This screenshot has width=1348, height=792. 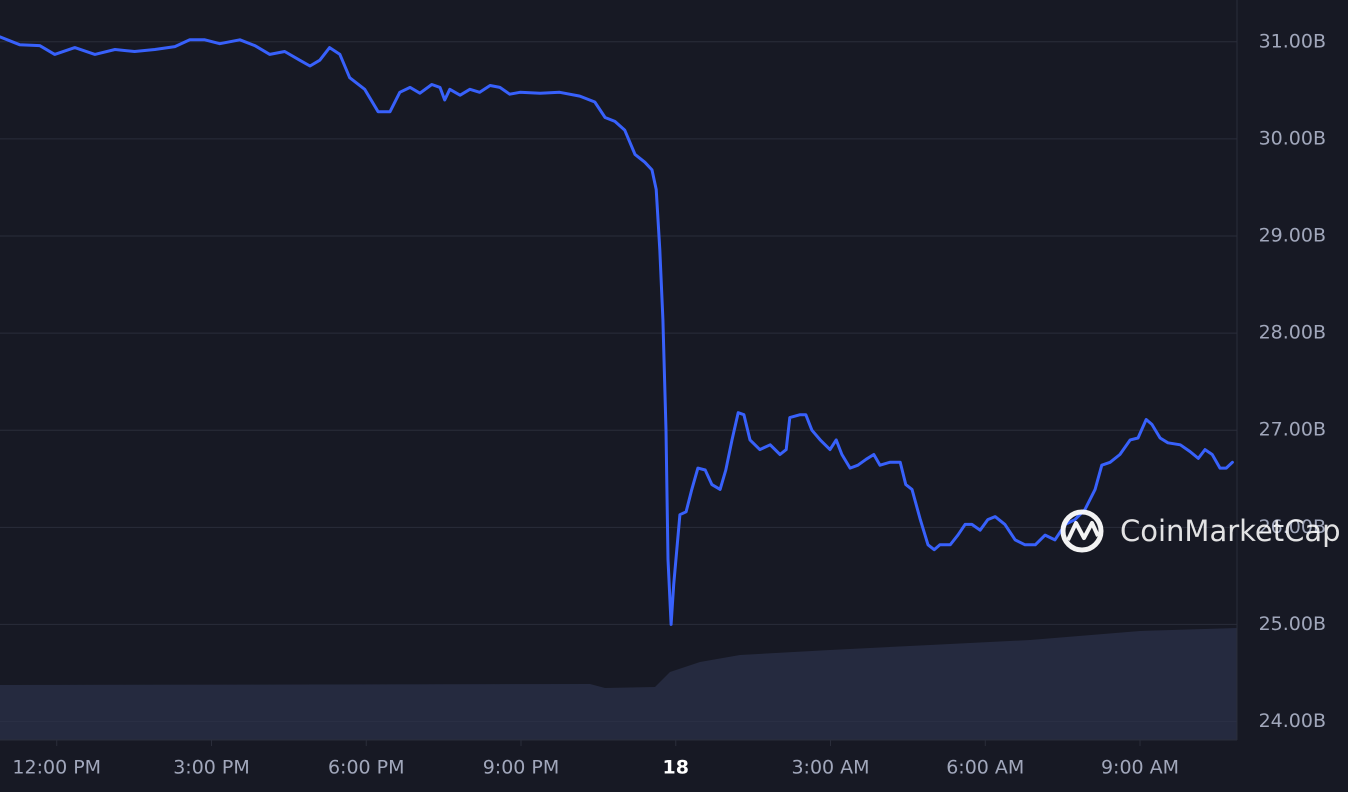 What do you see at coordinates (366, 768) in the screenshot?
I see `x-tick-label: 6:00 PM` at bounding box center [366, 768].